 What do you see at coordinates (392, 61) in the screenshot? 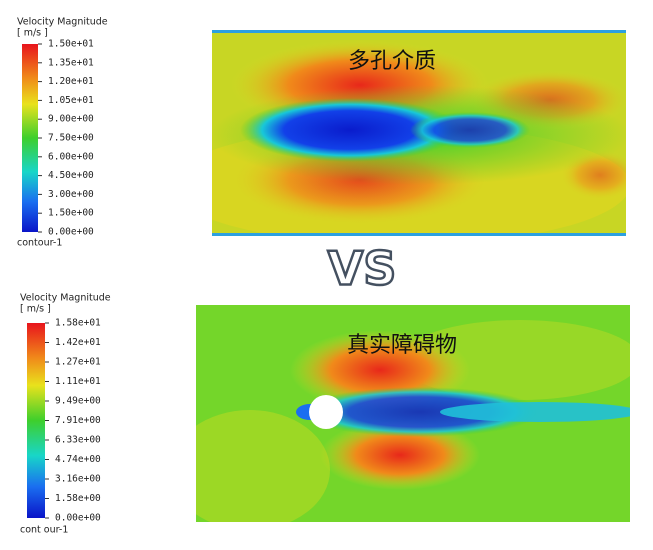
I see `caption: 多孔介质` at bounding box center [392, 61].